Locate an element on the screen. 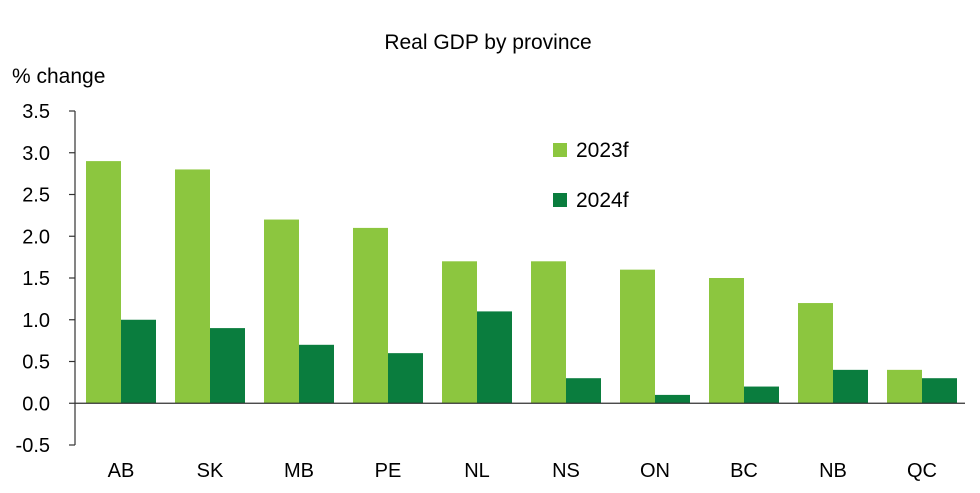 Image resolution: width=980 pixels, height=493 pixels. bar-nl-2024f is located at coordinates (494, 357).